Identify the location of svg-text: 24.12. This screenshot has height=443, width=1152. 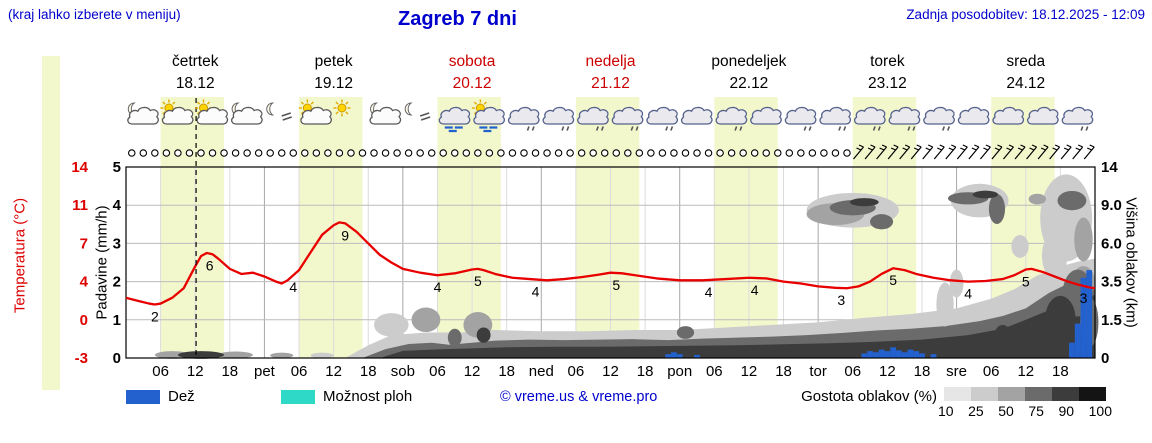
(1025, 83).